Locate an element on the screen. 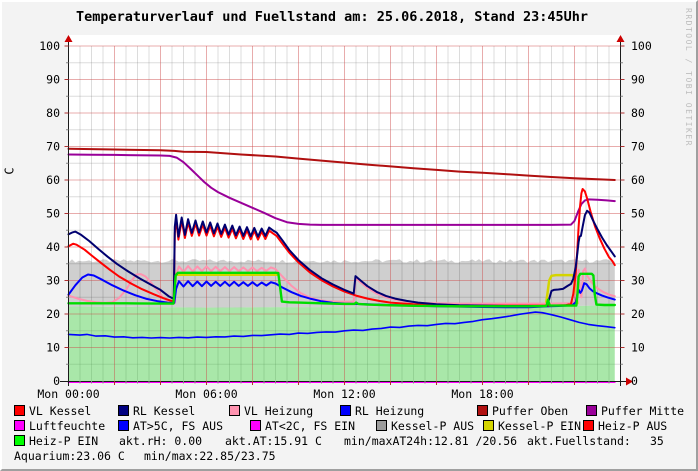 The image size is (698, 471). area-fuellstand is located at coordinates (341, 343).